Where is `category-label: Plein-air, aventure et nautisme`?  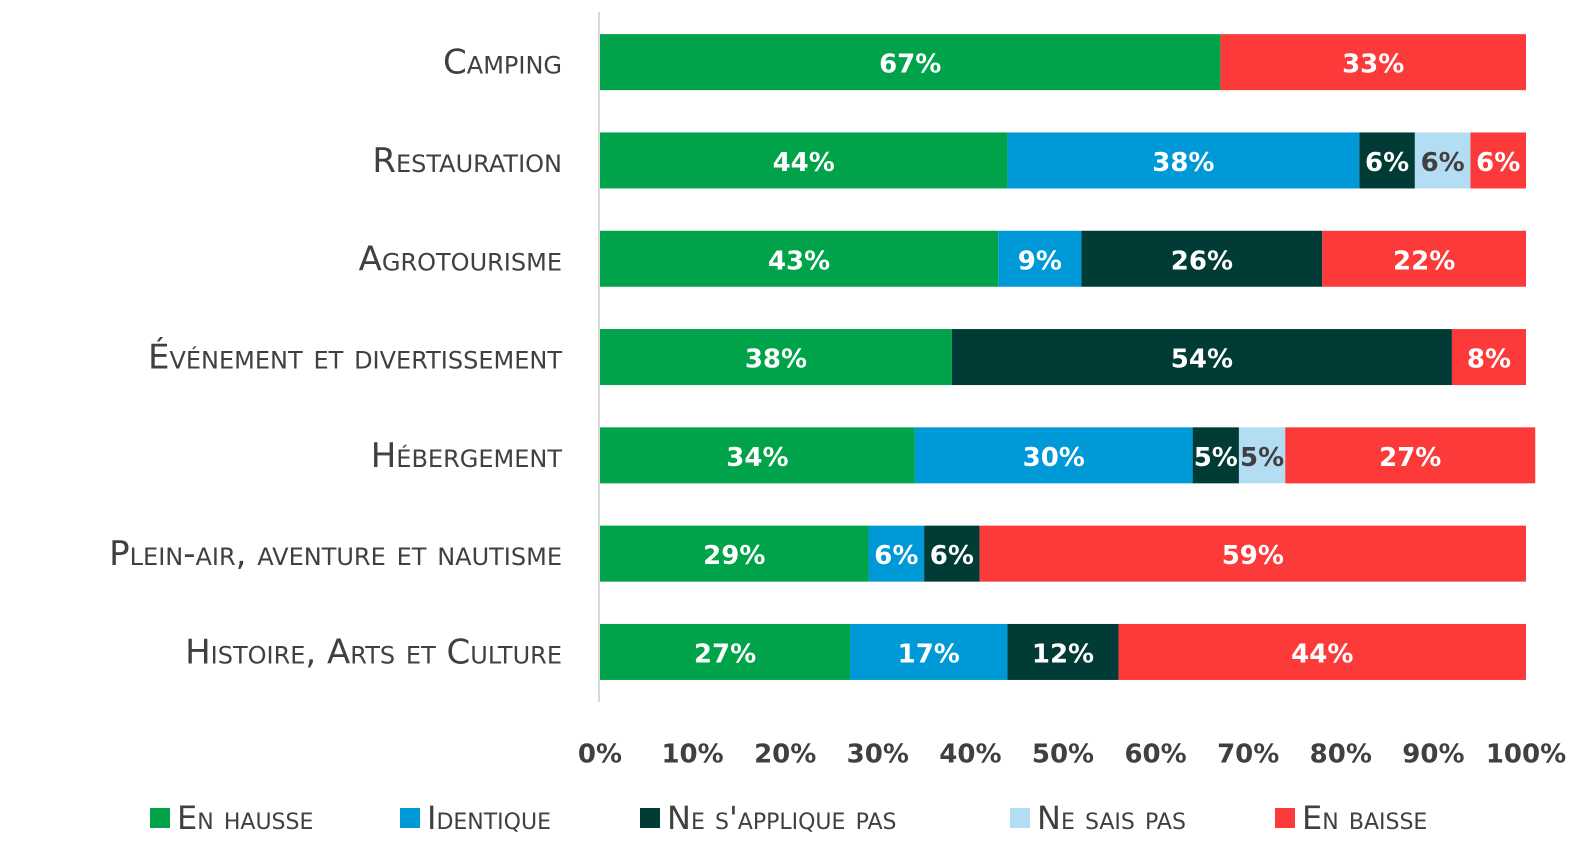
category-label: Plein-air, aventure et nautisme is located at coordinates (335, 554).